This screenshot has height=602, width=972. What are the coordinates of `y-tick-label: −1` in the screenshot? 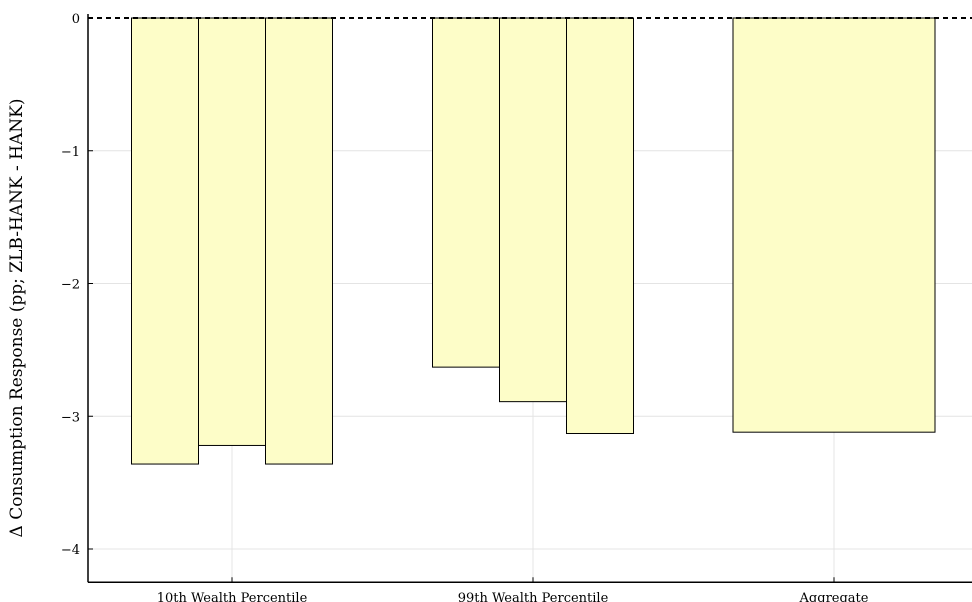 It's located at (70, 152).